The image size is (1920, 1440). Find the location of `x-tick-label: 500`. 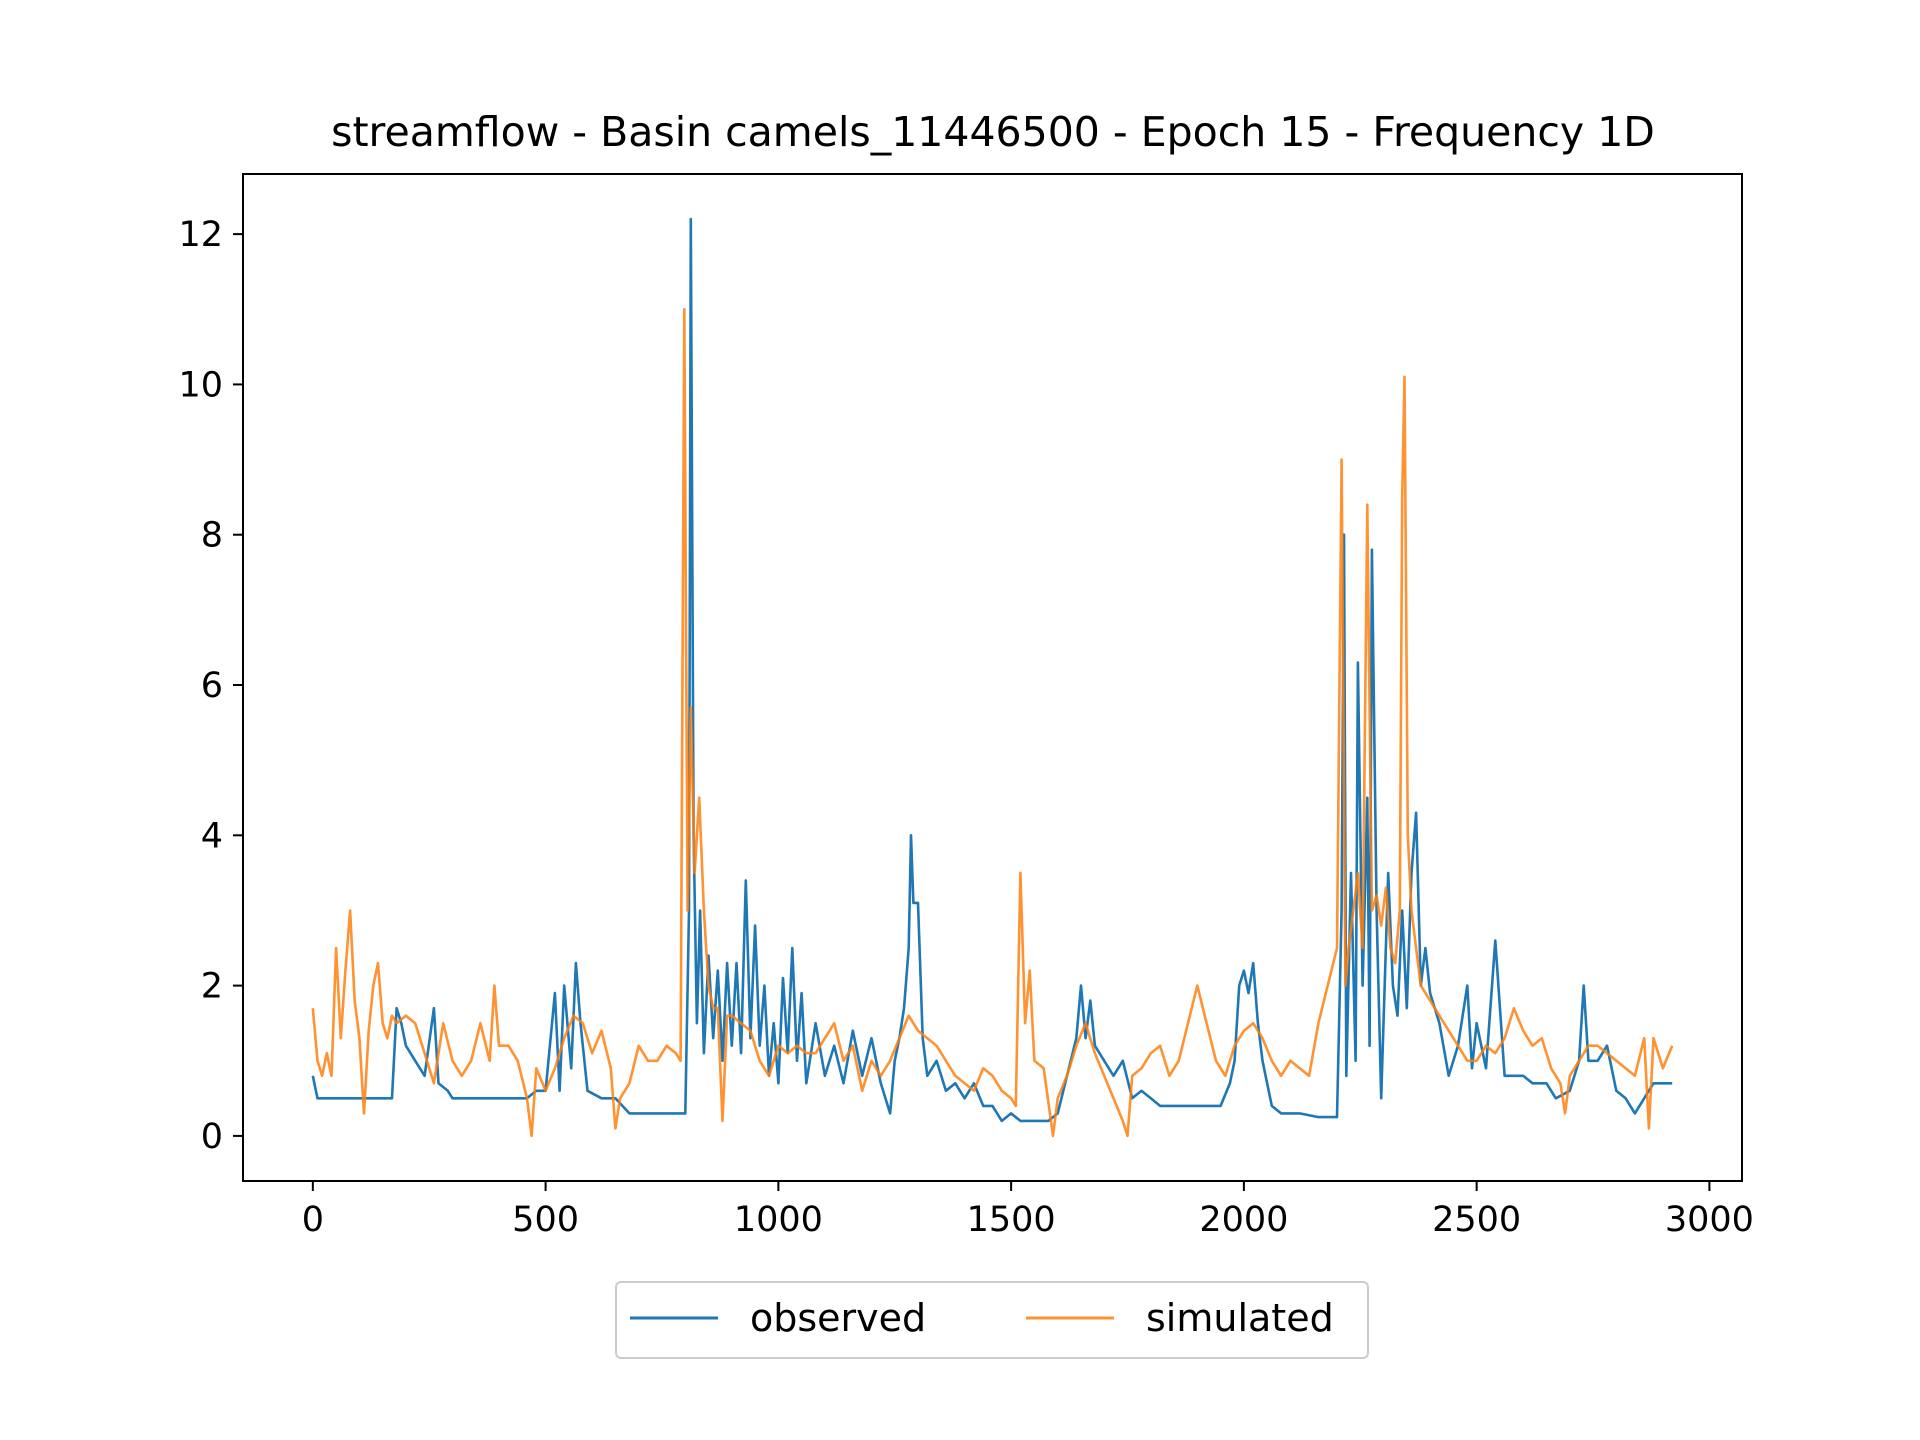

x-tick-label: 500 is located at coordinates (545, 1220).